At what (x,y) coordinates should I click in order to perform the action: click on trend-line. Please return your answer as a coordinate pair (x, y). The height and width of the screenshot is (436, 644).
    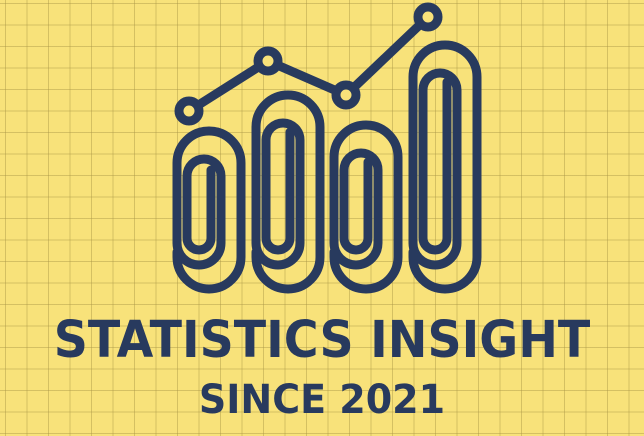
    Looking at the image, I should click on (308, 64).